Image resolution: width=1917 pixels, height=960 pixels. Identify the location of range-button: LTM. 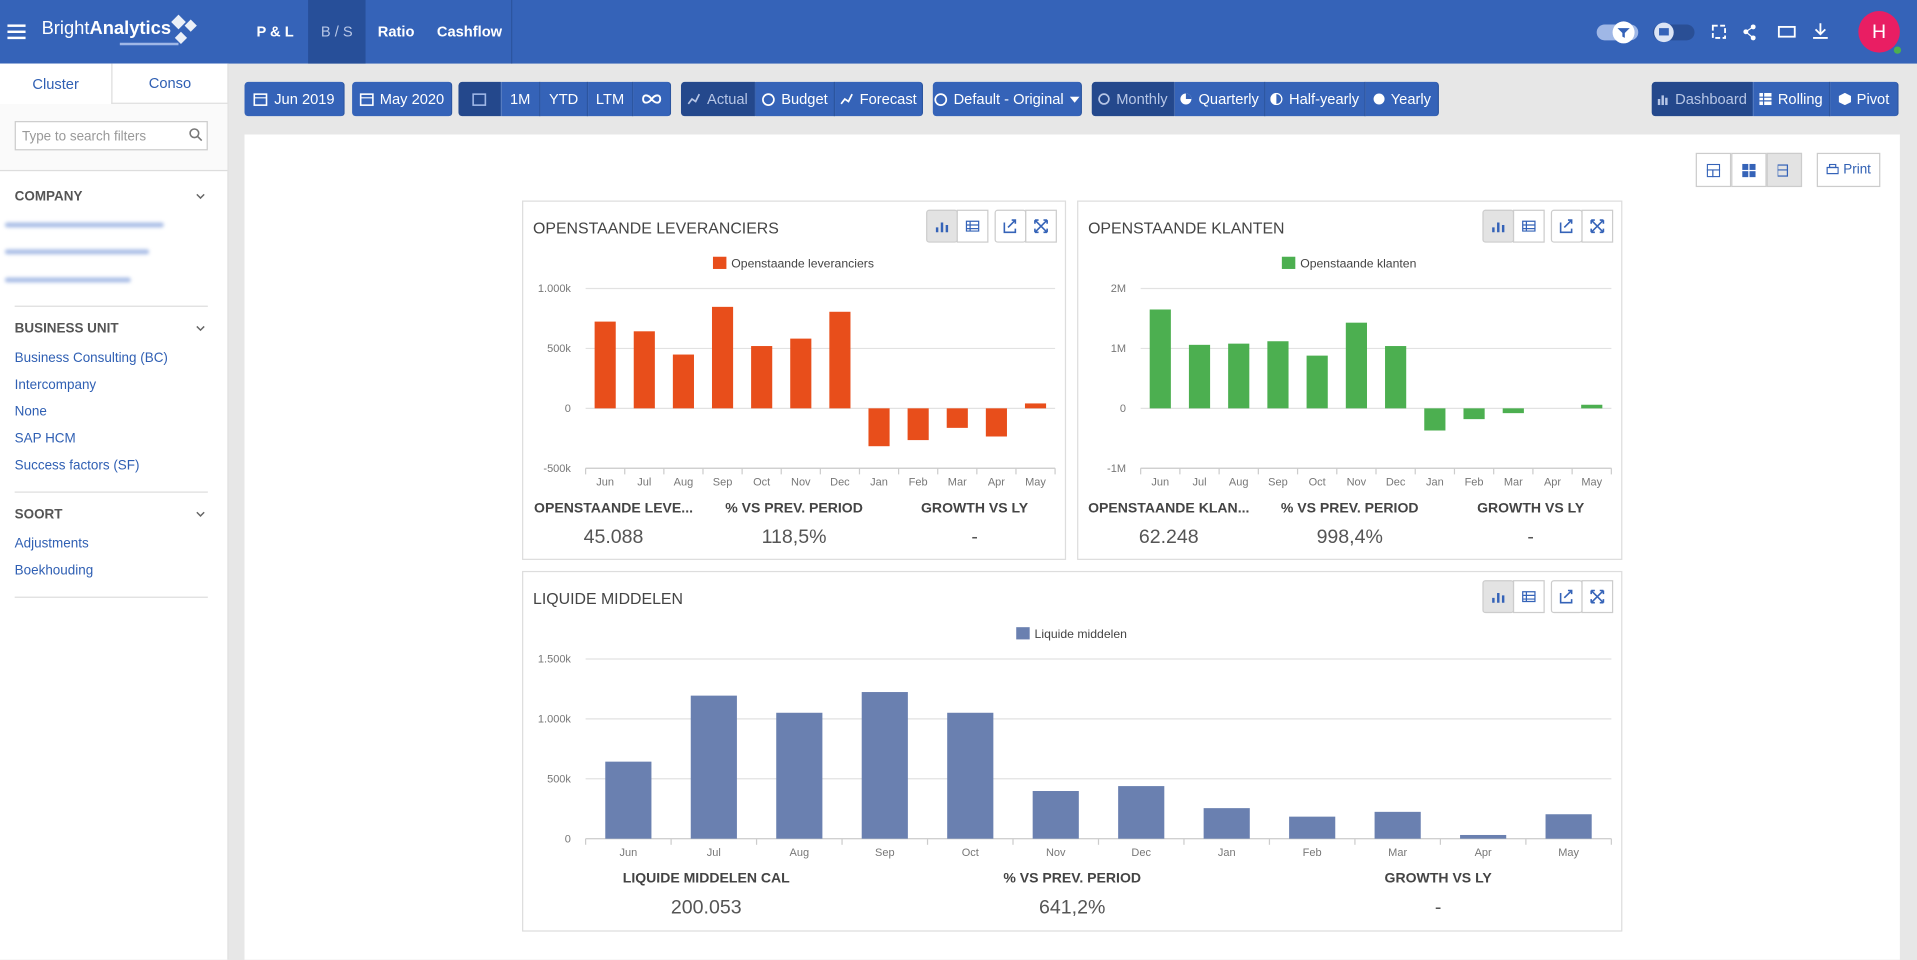
(611, 99).